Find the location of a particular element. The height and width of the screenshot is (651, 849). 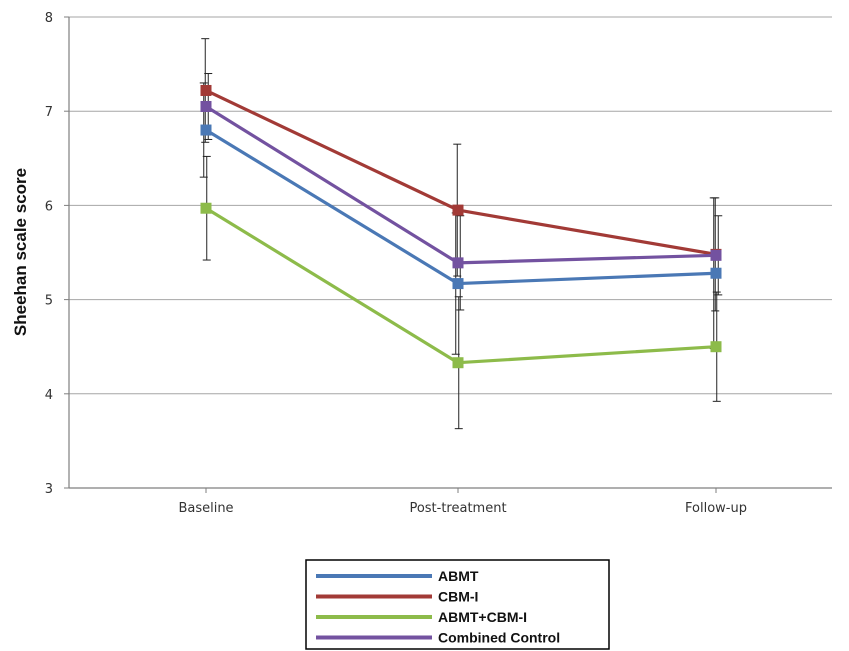

y-axis-title: Sheehan scale score is located at coordinates (20, 252).